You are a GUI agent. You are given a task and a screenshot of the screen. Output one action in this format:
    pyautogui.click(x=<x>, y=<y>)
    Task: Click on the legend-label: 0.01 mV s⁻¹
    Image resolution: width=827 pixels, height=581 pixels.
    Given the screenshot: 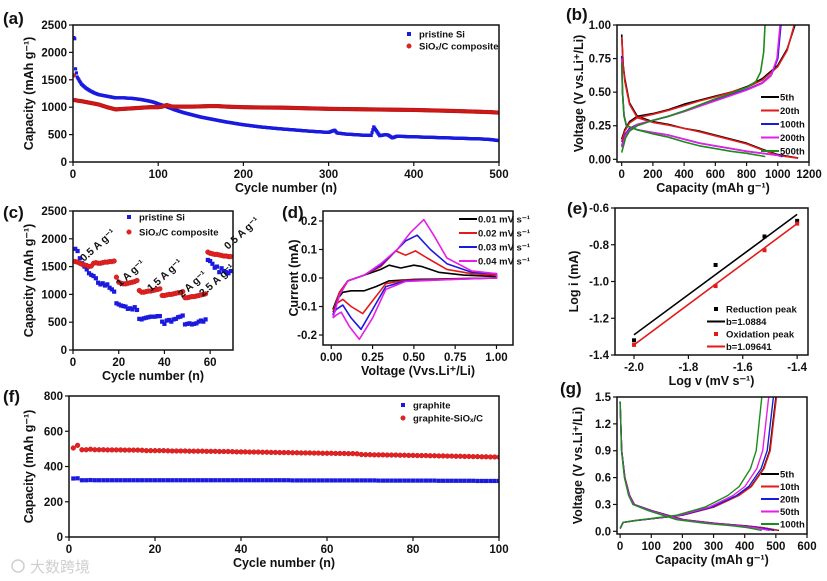 What is the action you would take?
    pyautogui.click(x=504, y=220)
    